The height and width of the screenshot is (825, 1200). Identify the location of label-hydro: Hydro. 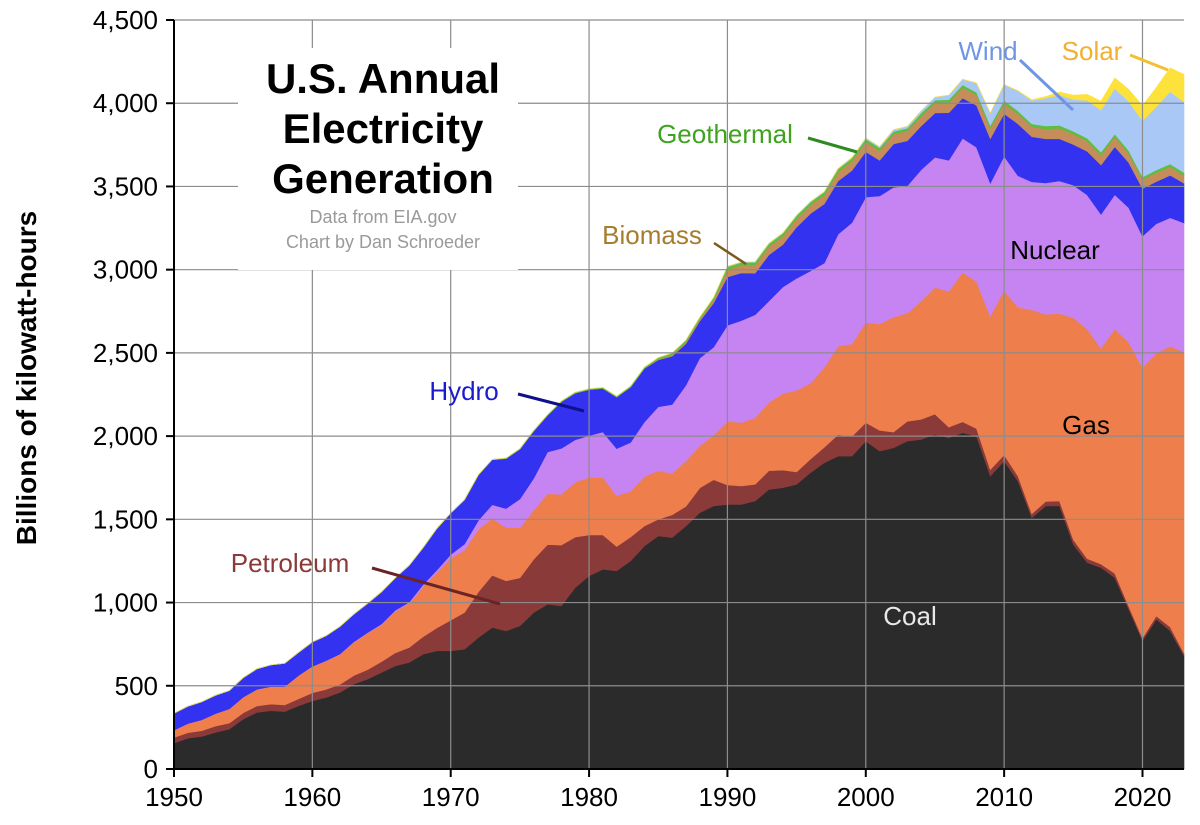
(463, 391).